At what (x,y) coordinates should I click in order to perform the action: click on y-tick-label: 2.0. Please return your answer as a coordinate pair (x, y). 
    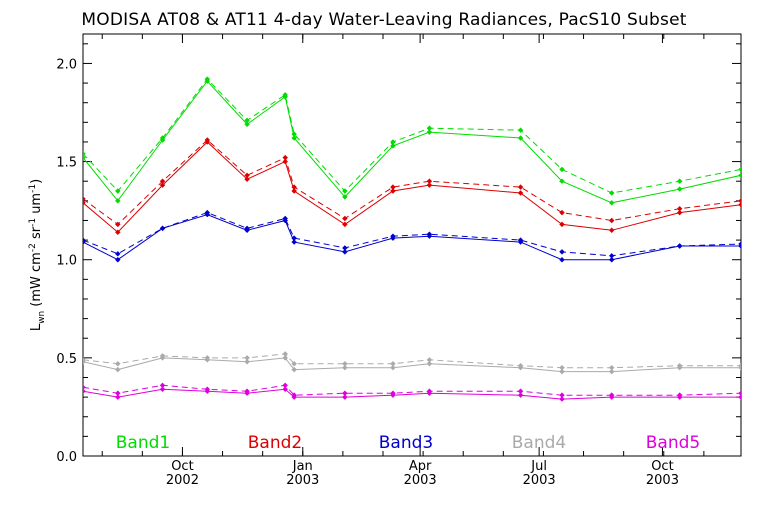
    Looking at the image, I should click on (66, 64).